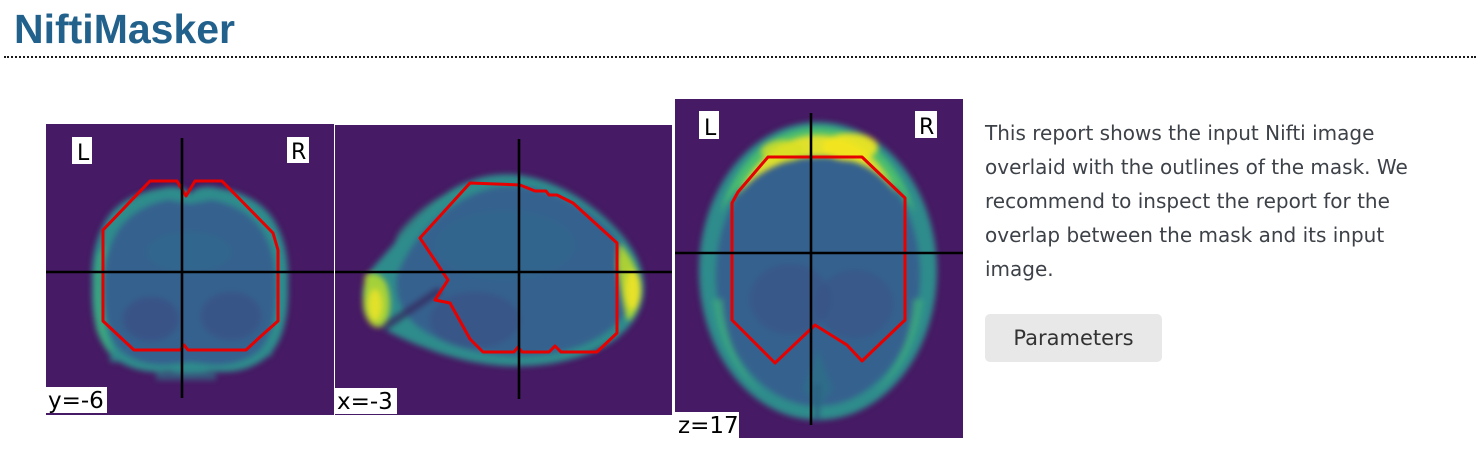  What do you see at coordinates (518, 267) in the screenshot?
I see `sagittal-mask-outline` at bounding box center [518, 267].